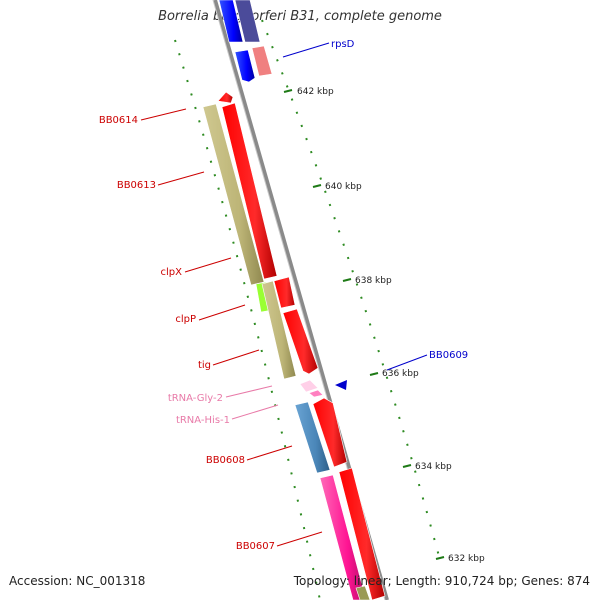 This screenshot has height=600, width=600. What do you see at coordinates (185, 319) in the screenshot?
I see `gene-label-clpp: clpP` at bounding box center [185, 319].